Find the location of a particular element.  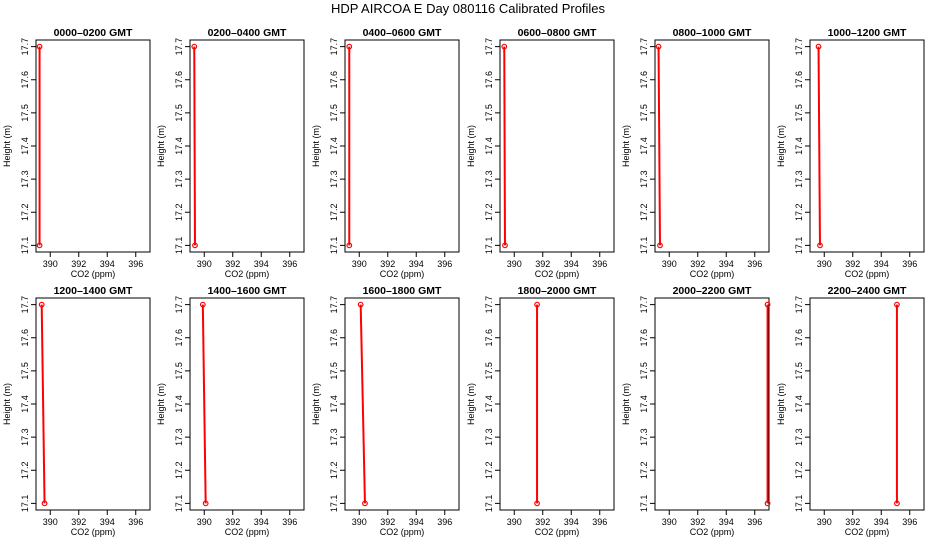

panel-title: 1200–1400 GMT is located at coordinates (93, 291).